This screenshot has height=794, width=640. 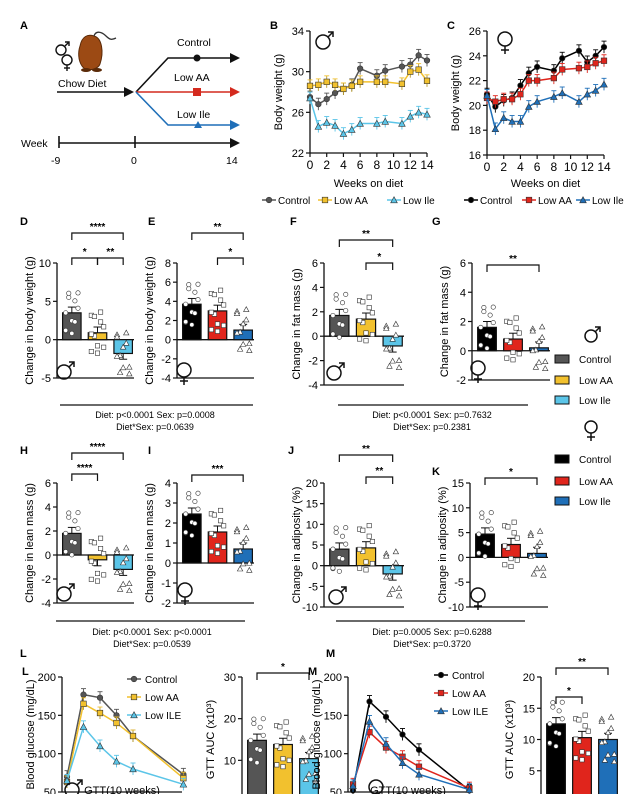 I want to click on y-axis-label: Body weight (g), so click(x=279, y=92).